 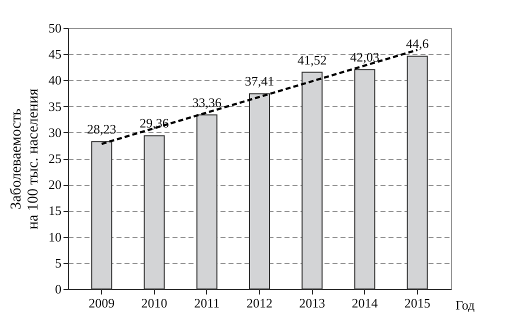 What do you see at coordinates (55, 80) in the screenshot?
I see `y-tick-label: 40` at bounding box center [55, 80].